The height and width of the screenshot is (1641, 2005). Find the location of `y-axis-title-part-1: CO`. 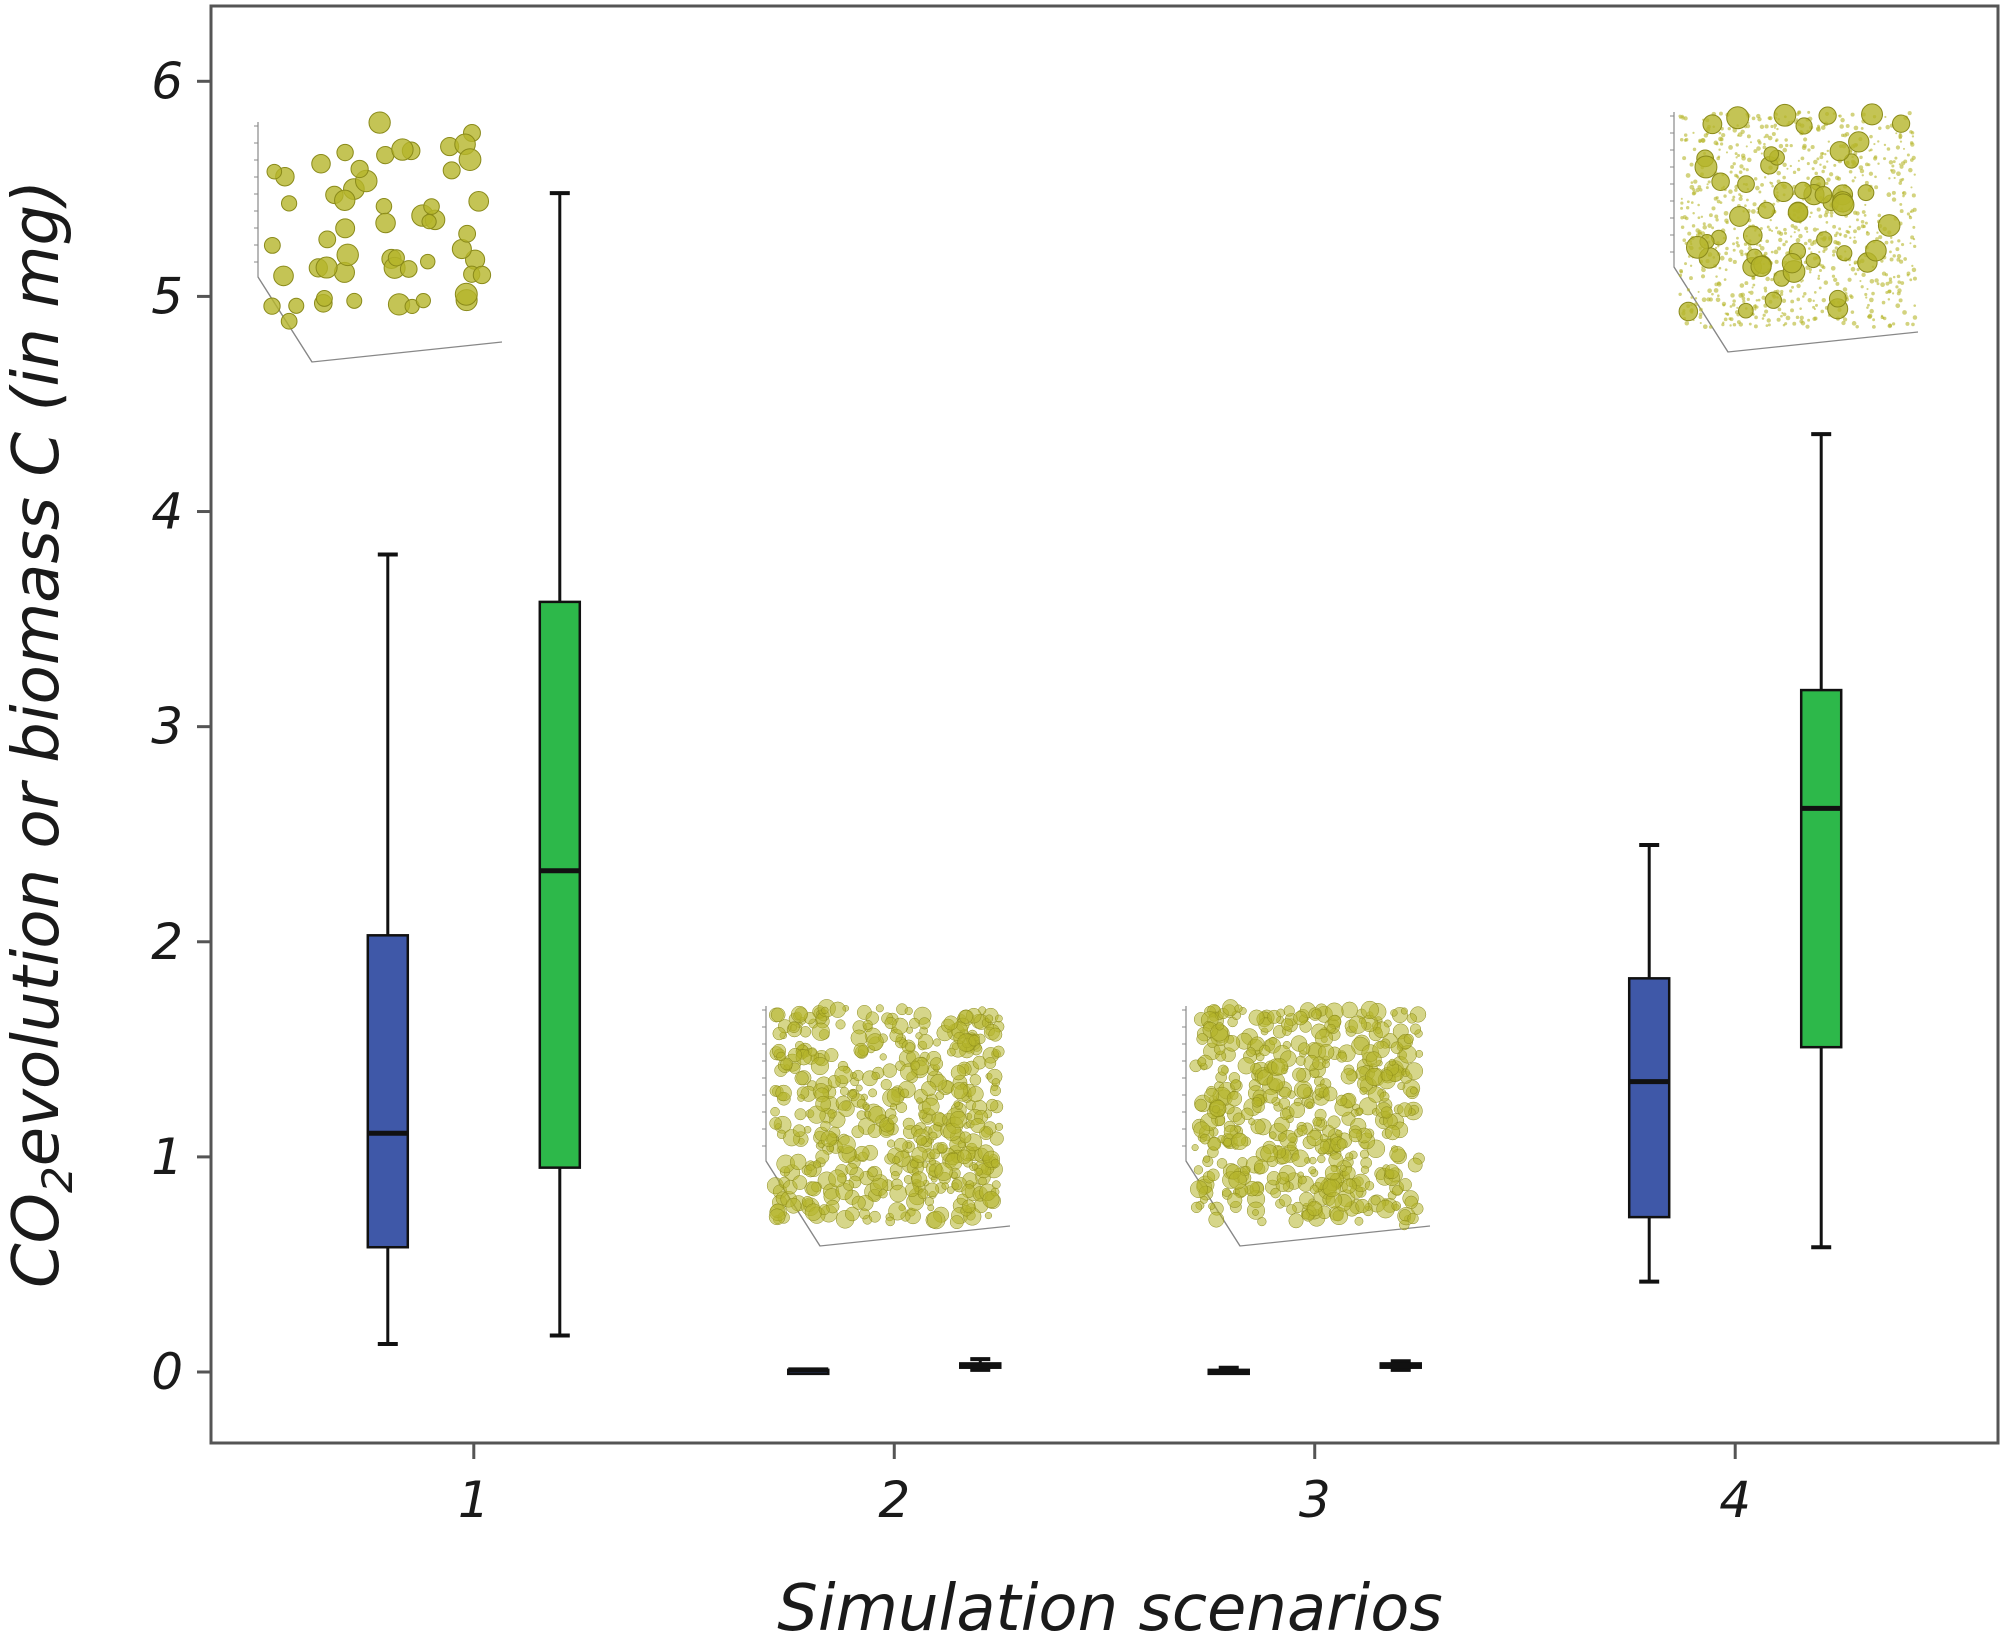

y-axis-title-part-1: CO is located at coordinates (37, 1240).